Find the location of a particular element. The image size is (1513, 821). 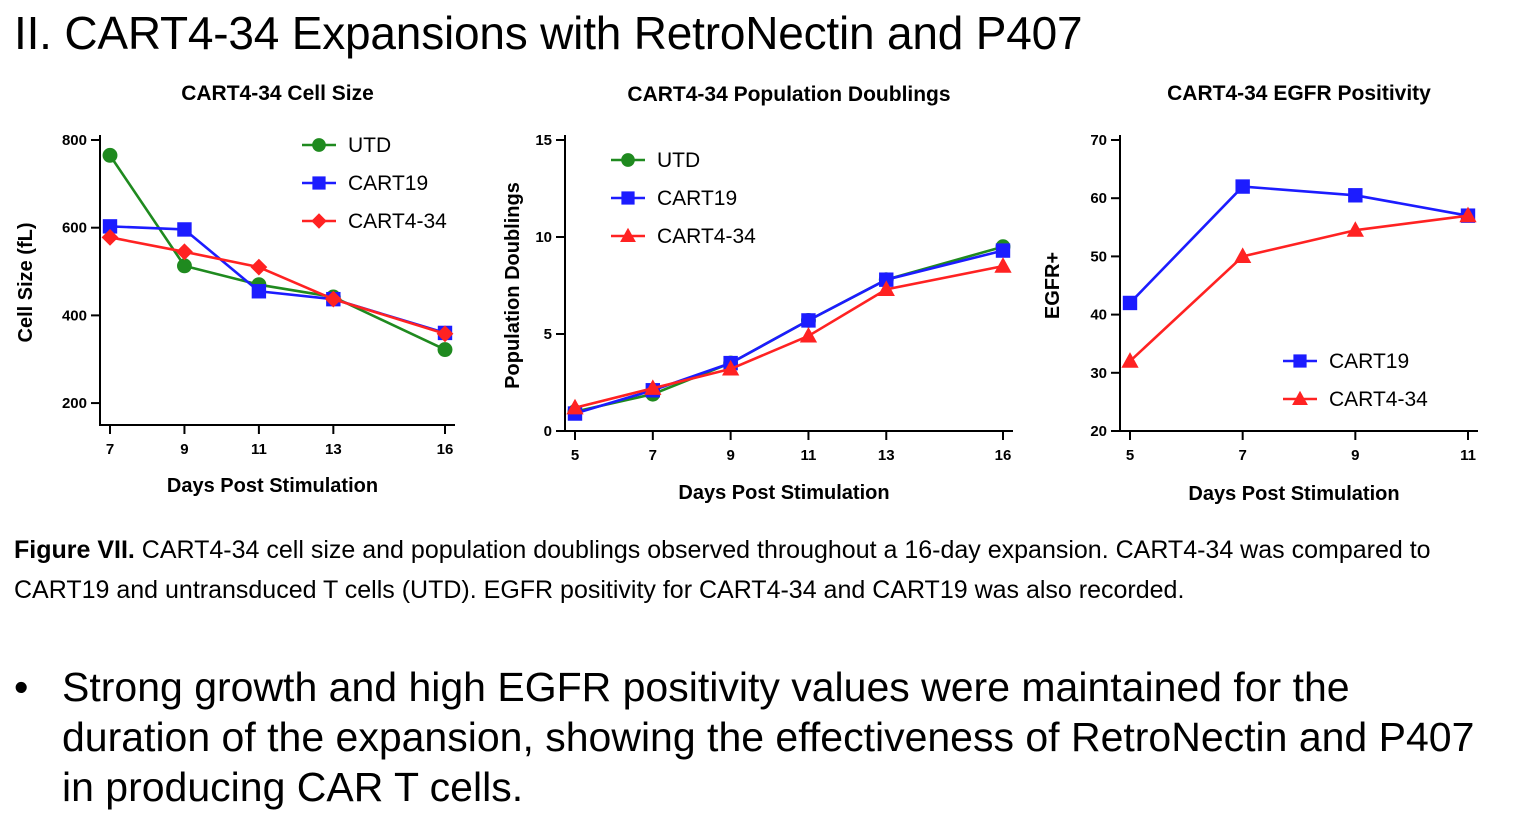

y-axis-label: Population Doublings is located at coordinates (513, 285).